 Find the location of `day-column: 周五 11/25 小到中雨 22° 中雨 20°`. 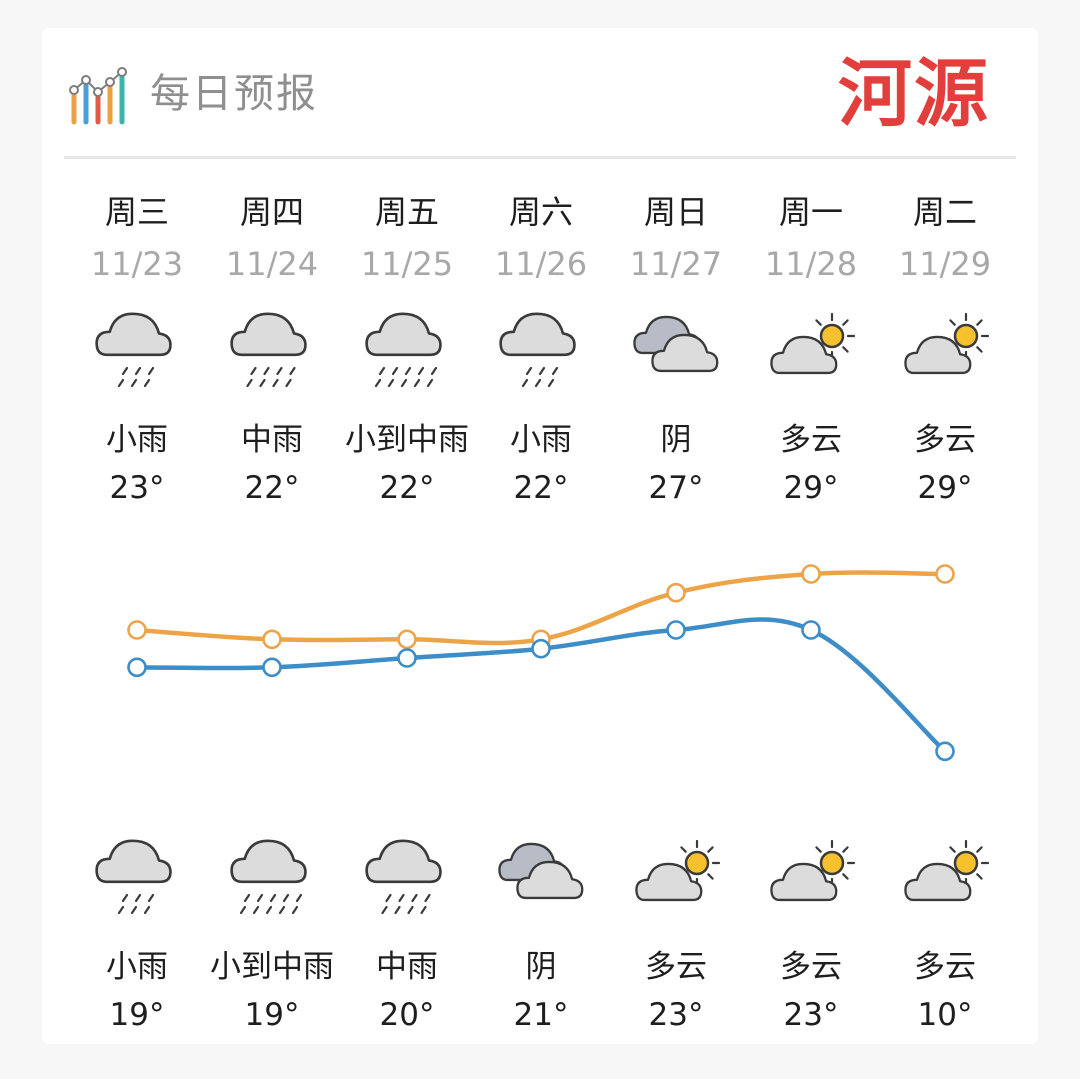

day-column: 周五 11/25 小到中雨 22° 中雨 20° is located at coordinates (407, 536).